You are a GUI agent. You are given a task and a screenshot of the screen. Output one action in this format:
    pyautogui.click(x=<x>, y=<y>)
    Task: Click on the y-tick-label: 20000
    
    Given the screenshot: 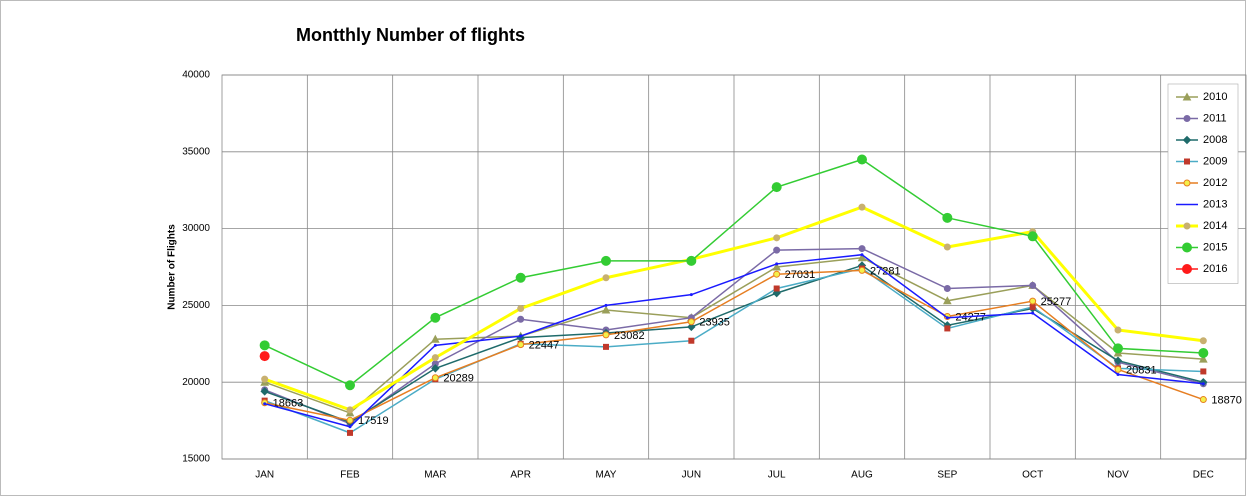 What is the action you would take?
    pyautogui.click(x=196, y=382)
    